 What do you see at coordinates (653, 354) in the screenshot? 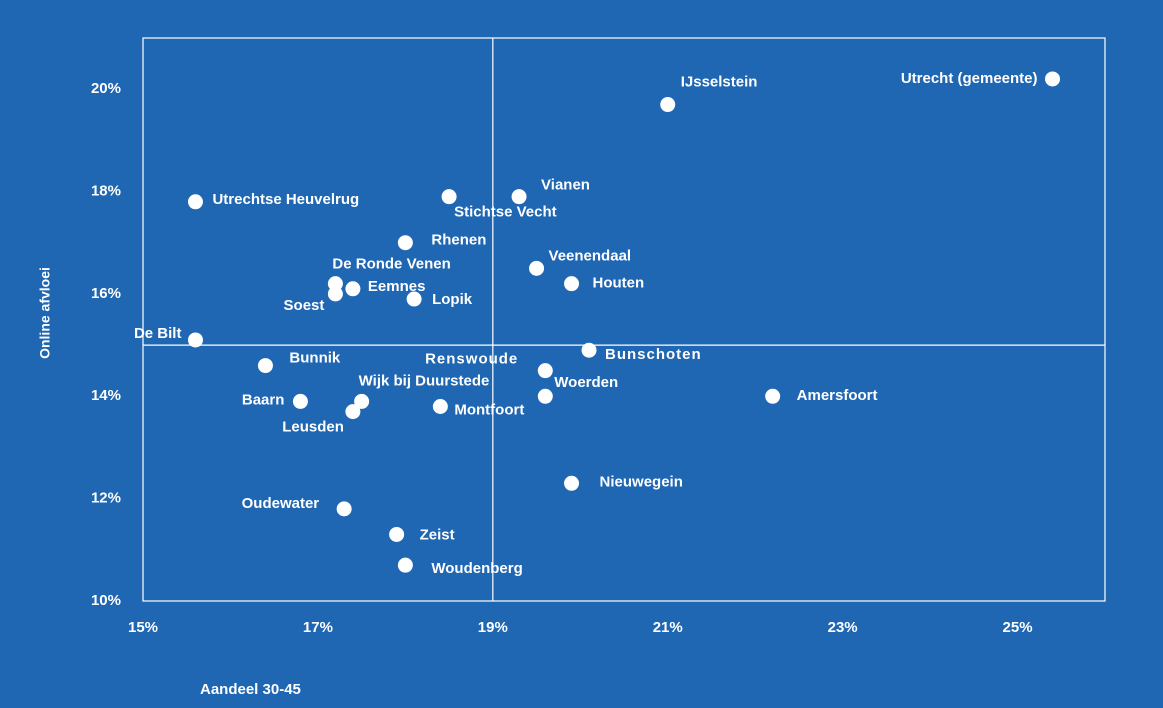
I see `point-label: Bunschoten` at bounding box center [653, 354].